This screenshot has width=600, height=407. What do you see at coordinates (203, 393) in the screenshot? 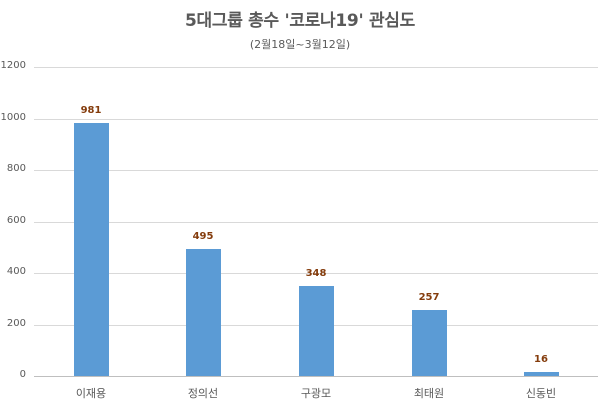
I see `x-category-label: 정의선` at bounding box center [203, 393].